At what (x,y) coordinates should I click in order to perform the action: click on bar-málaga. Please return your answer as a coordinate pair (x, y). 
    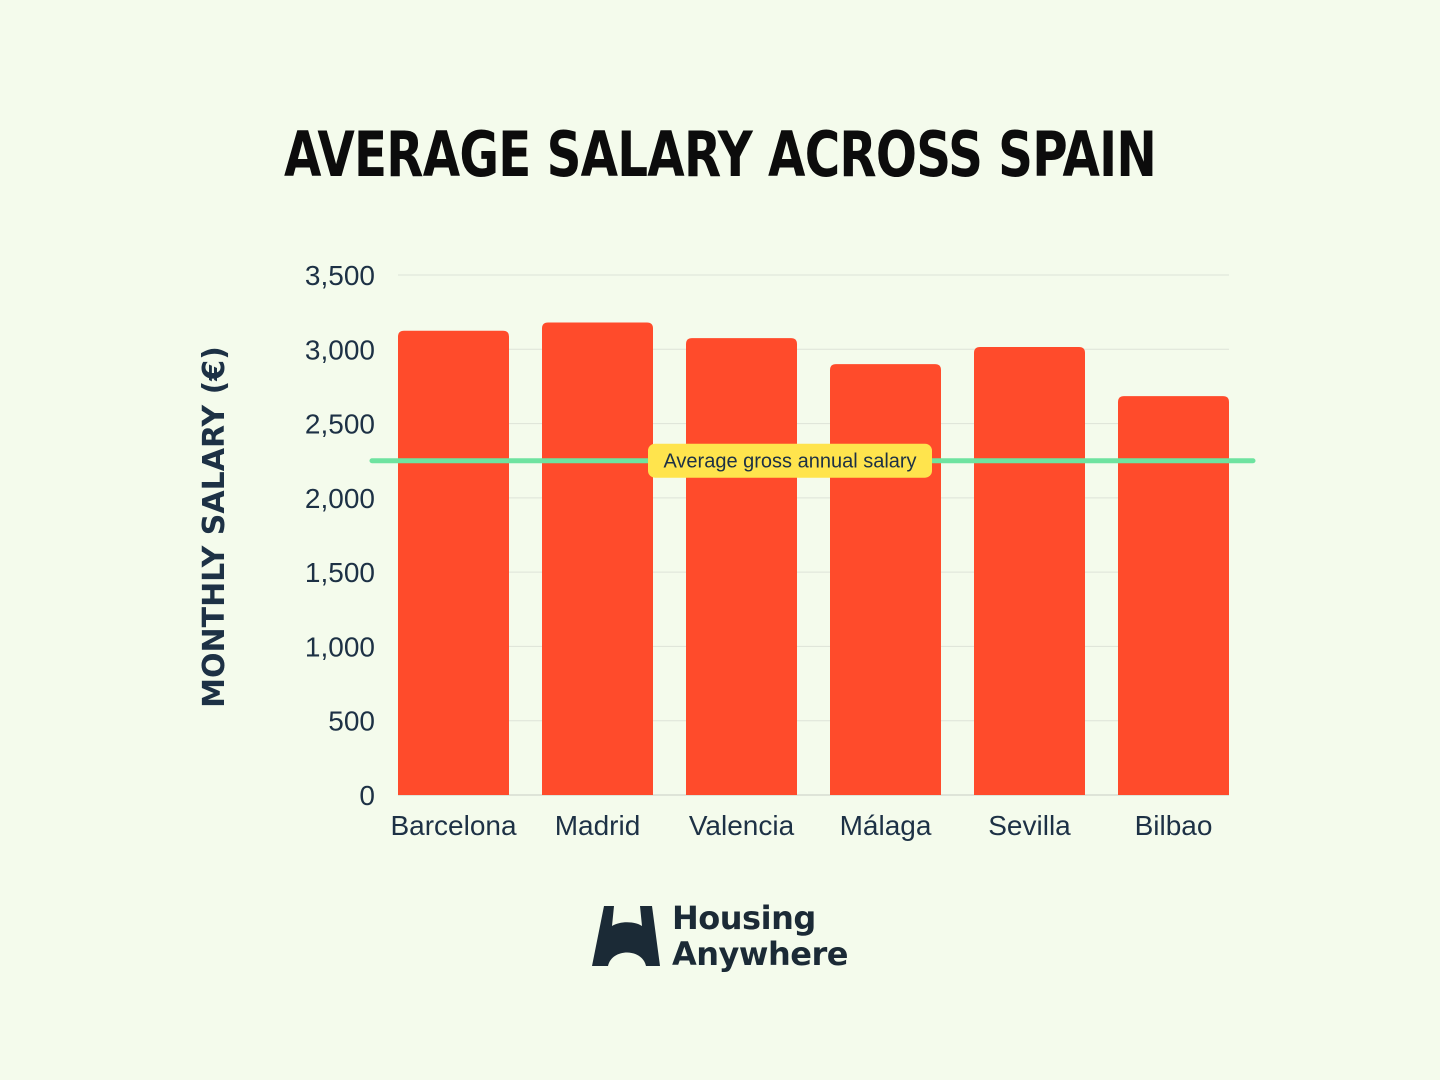
    Looking at the image, I should click on (885, 579).